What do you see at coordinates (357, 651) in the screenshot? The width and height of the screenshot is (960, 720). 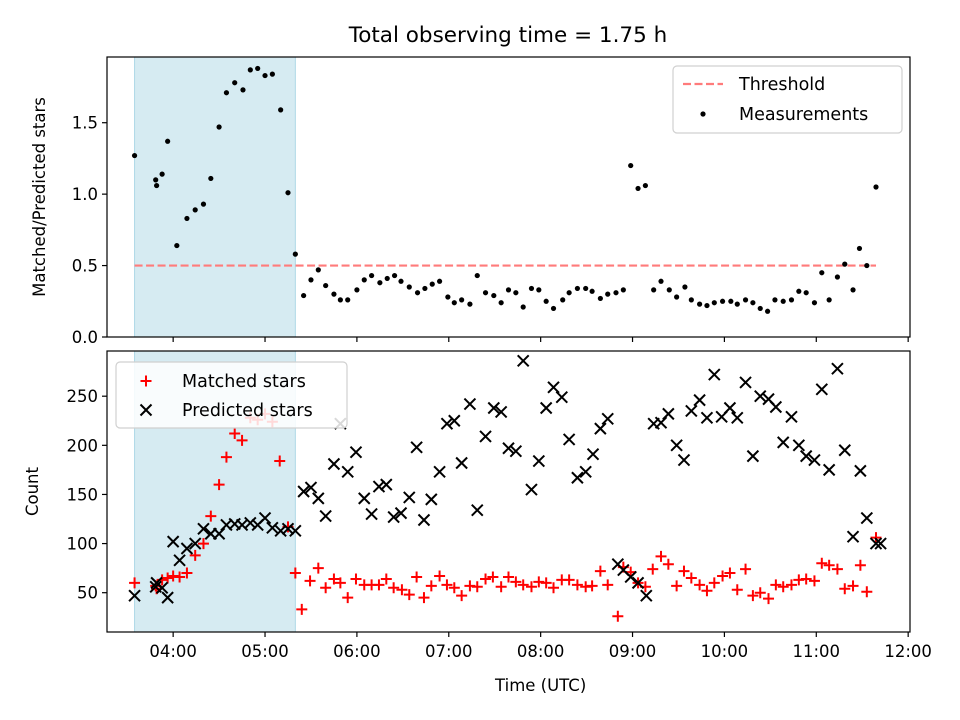 I see `x-tick-label: 06:00` at bounding box center [357, 651].